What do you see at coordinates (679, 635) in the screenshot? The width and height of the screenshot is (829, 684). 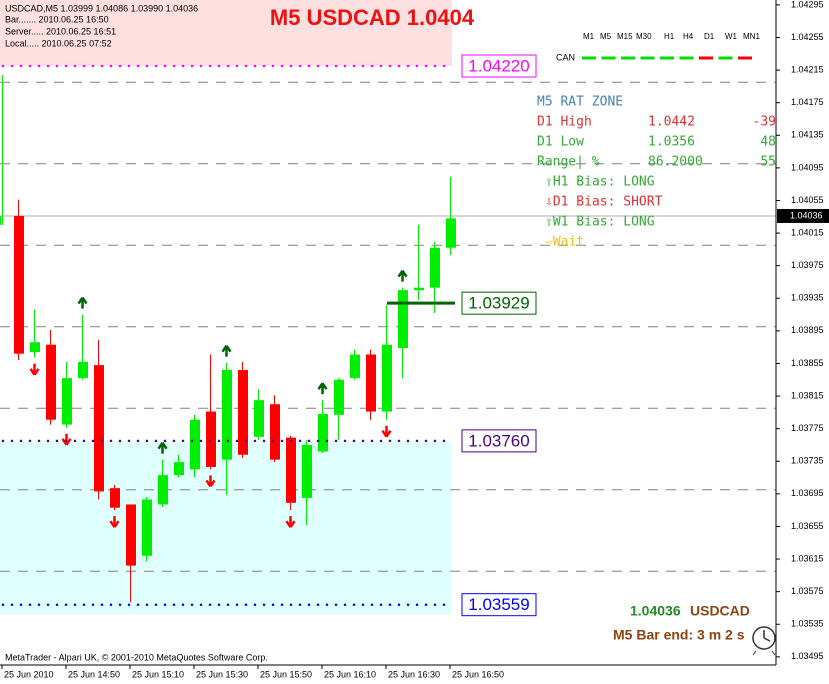 I see `bar-end: M5 Bar end: 3 m 2 s` at bounding box center [679, 635].